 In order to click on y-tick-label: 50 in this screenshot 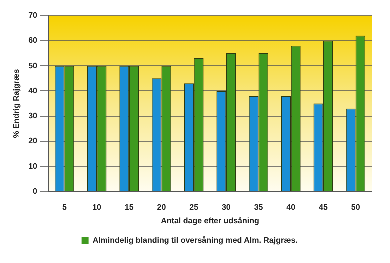, I will do `click(33, 65)`.